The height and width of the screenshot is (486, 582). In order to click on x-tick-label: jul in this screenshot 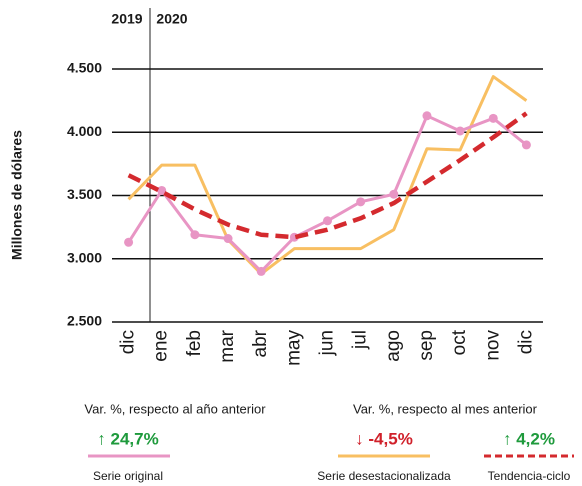, I will do `click(360, 340)`.